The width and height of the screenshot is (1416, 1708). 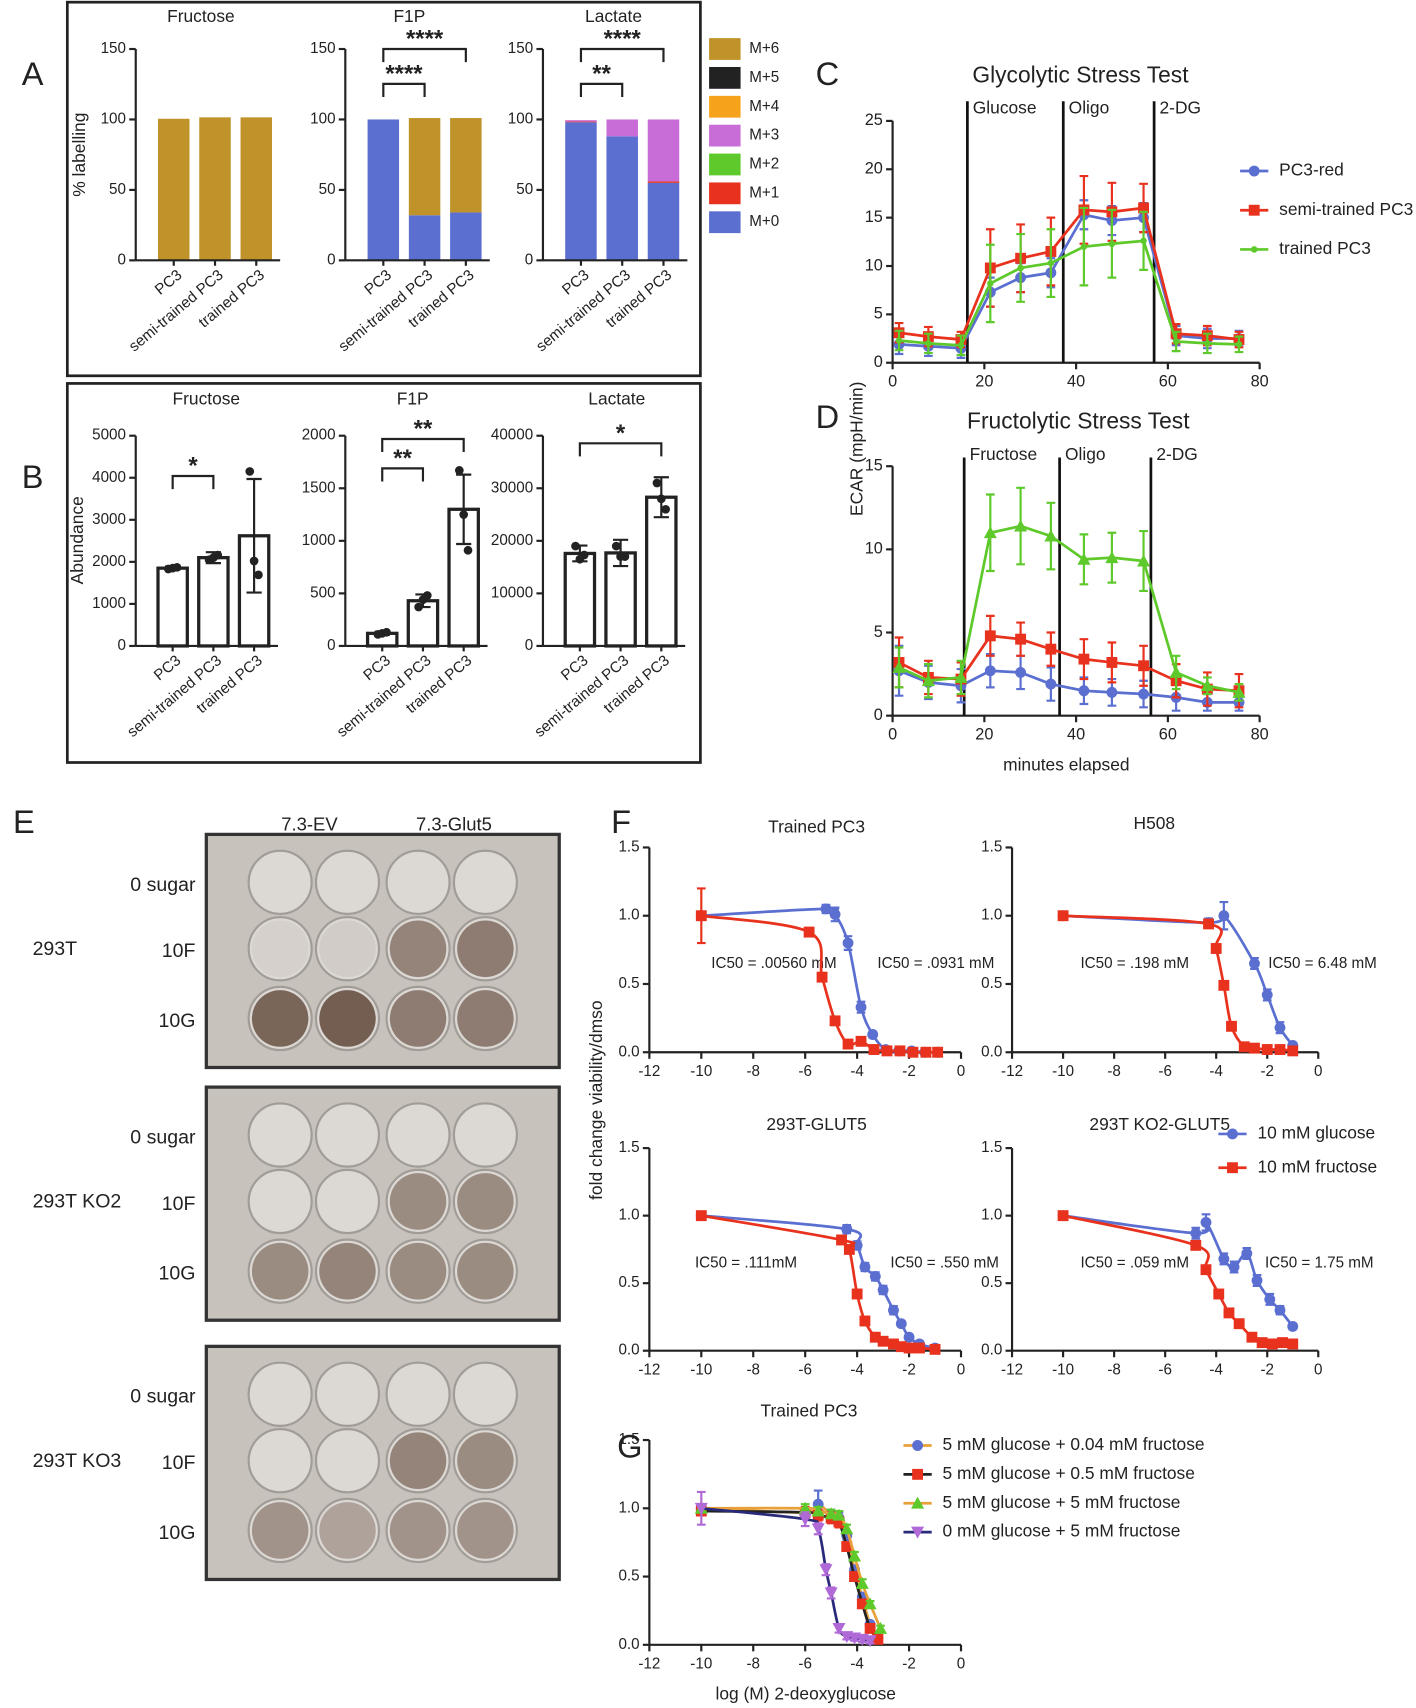 What do you see at coordinates (79, 155) in the screenshot?
I see `y-axis-label: % labelling` at bounding box center [79, 155].